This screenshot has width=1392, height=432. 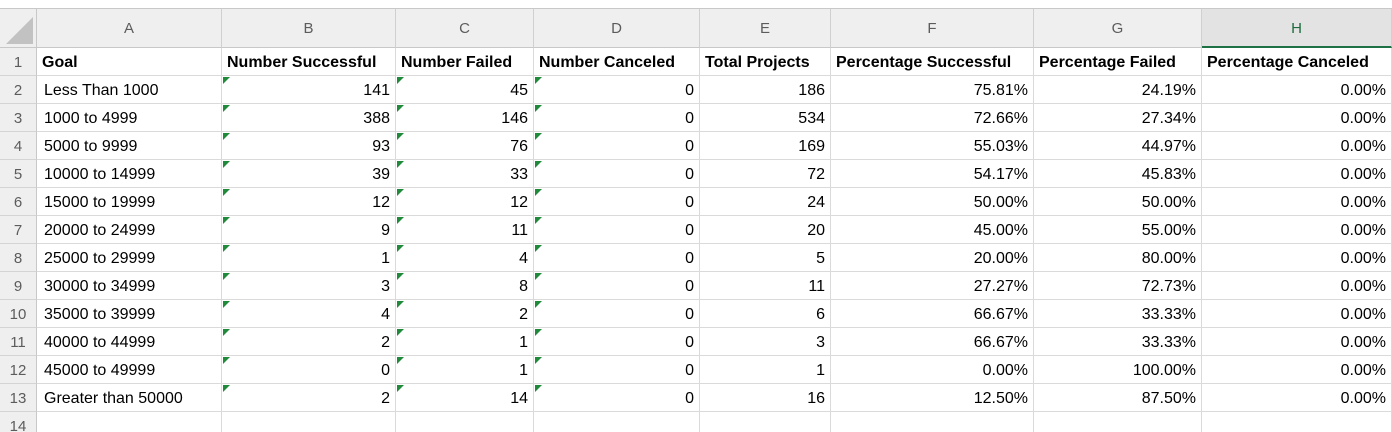 What do you see at coordinates (765, 62) in the screenshot?
I see `header-cell-e: Total Projects` at bounding box center [765, 62].